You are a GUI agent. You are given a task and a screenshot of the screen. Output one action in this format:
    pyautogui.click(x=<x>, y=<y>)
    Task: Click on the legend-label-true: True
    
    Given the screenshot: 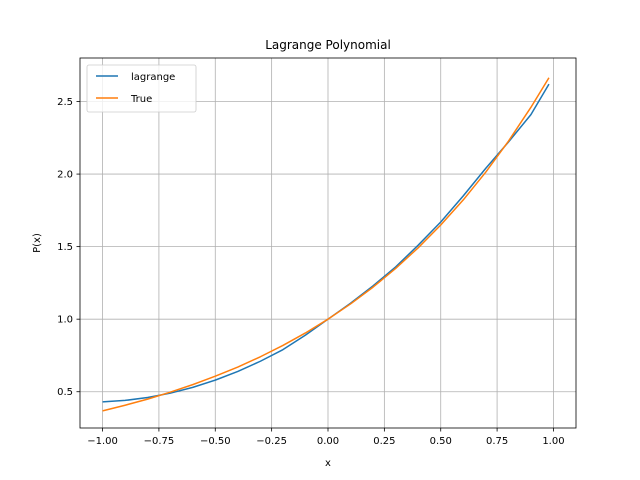 What is the action you would take?
    pyautogui.click(x=141, y=99)
    